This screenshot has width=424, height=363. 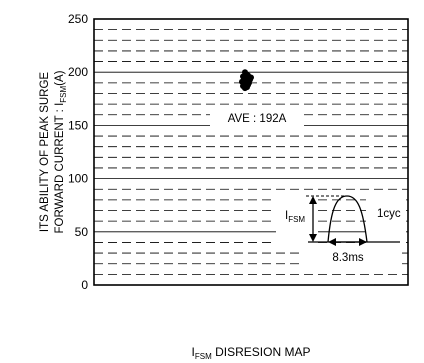 What do you see at coordinates (245, 88) in the screenshot?
I see `data-point` at bounding box center [245, 88].